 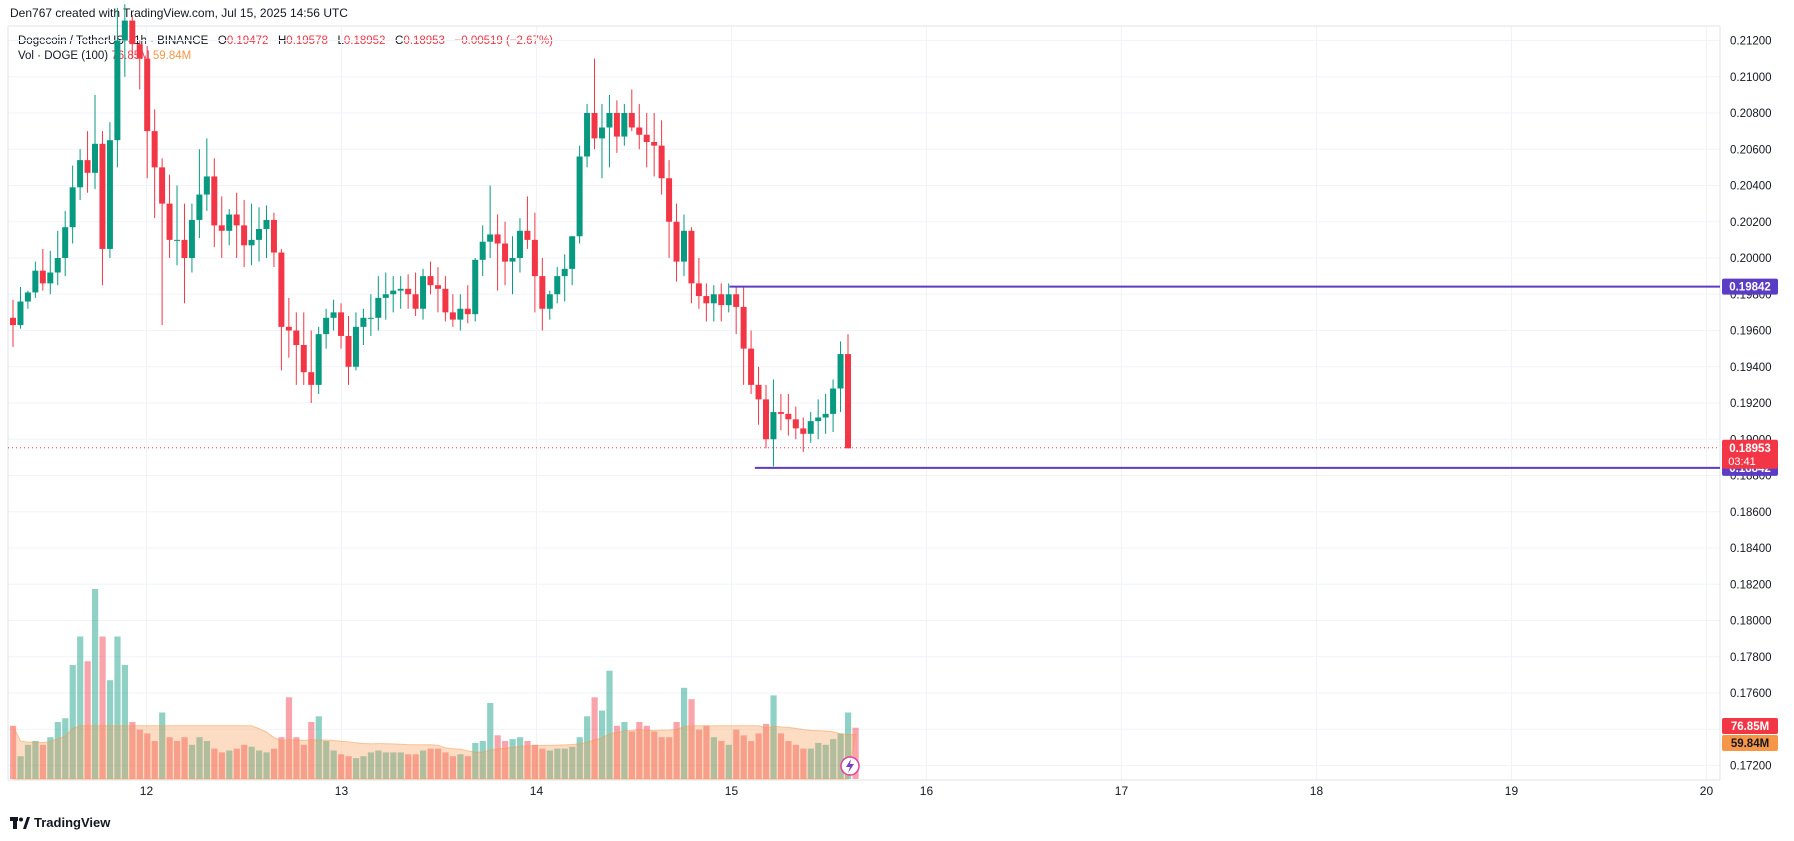 I want to click on volume-bars, so click(x=434, y=684).